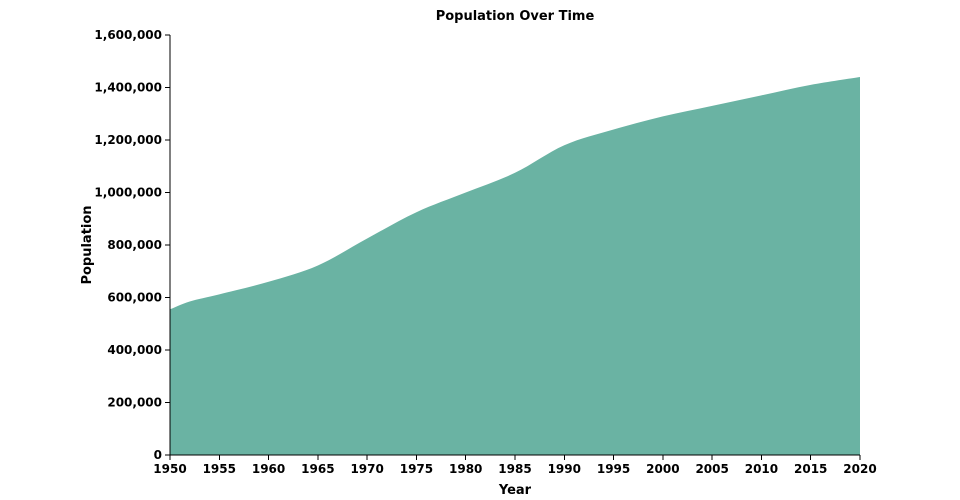 This screenshot has height=500, width=960. Describe the element at coordinates (416, 469) in the screenshot. I see `x-tick-label: 1975` at that location.